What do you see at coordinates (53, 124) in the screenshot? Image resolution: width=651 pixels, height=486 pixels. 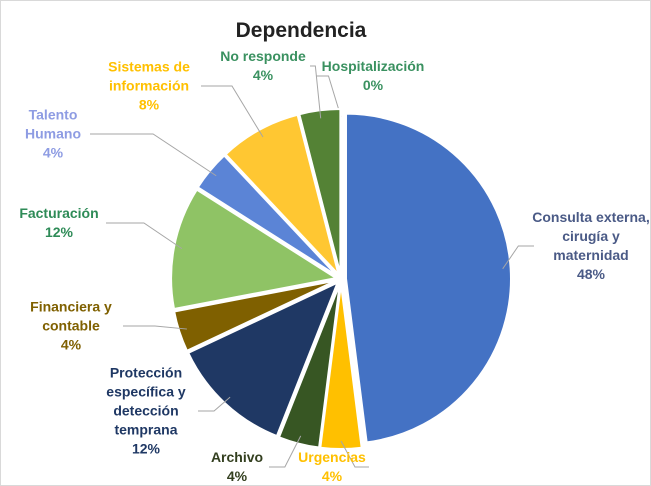 I see `category-label: Talento Humano` at bounding box center [53, 124].